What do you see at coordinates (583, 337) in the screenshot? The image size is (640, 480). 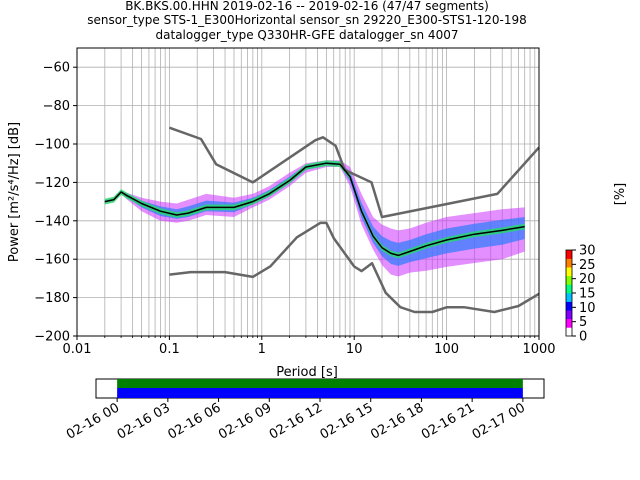 I see `colorbar-tick-label: 0` at bounding box center [583, 337].